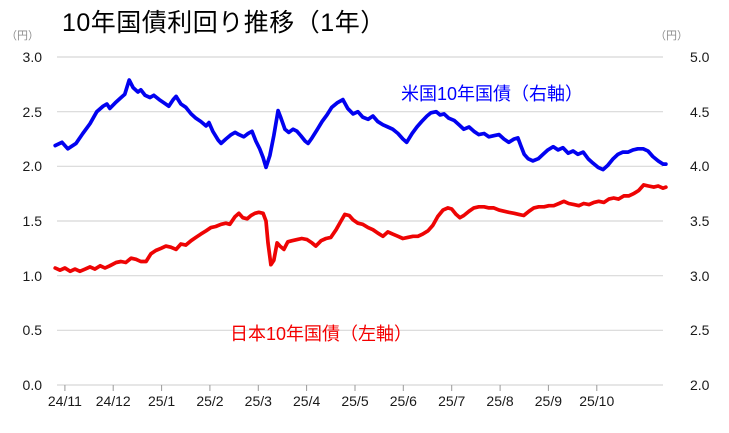 The width and height of the screenshot is (729, 433). What do you see at coordinates (700, 385) in the screenshot?
I see `right-axis-tick-label: 2.0` at bounding box center [700, 385].